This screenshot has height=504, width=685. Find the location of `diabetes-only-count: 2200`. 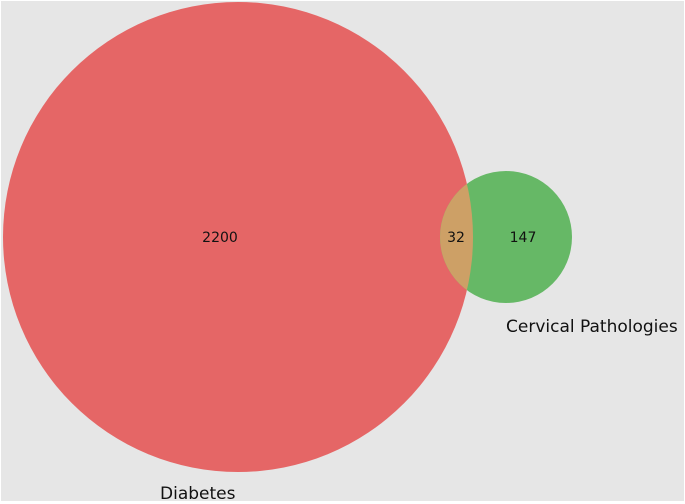

diabetes-only-count: 2200 is located at coordinates (220, 238).